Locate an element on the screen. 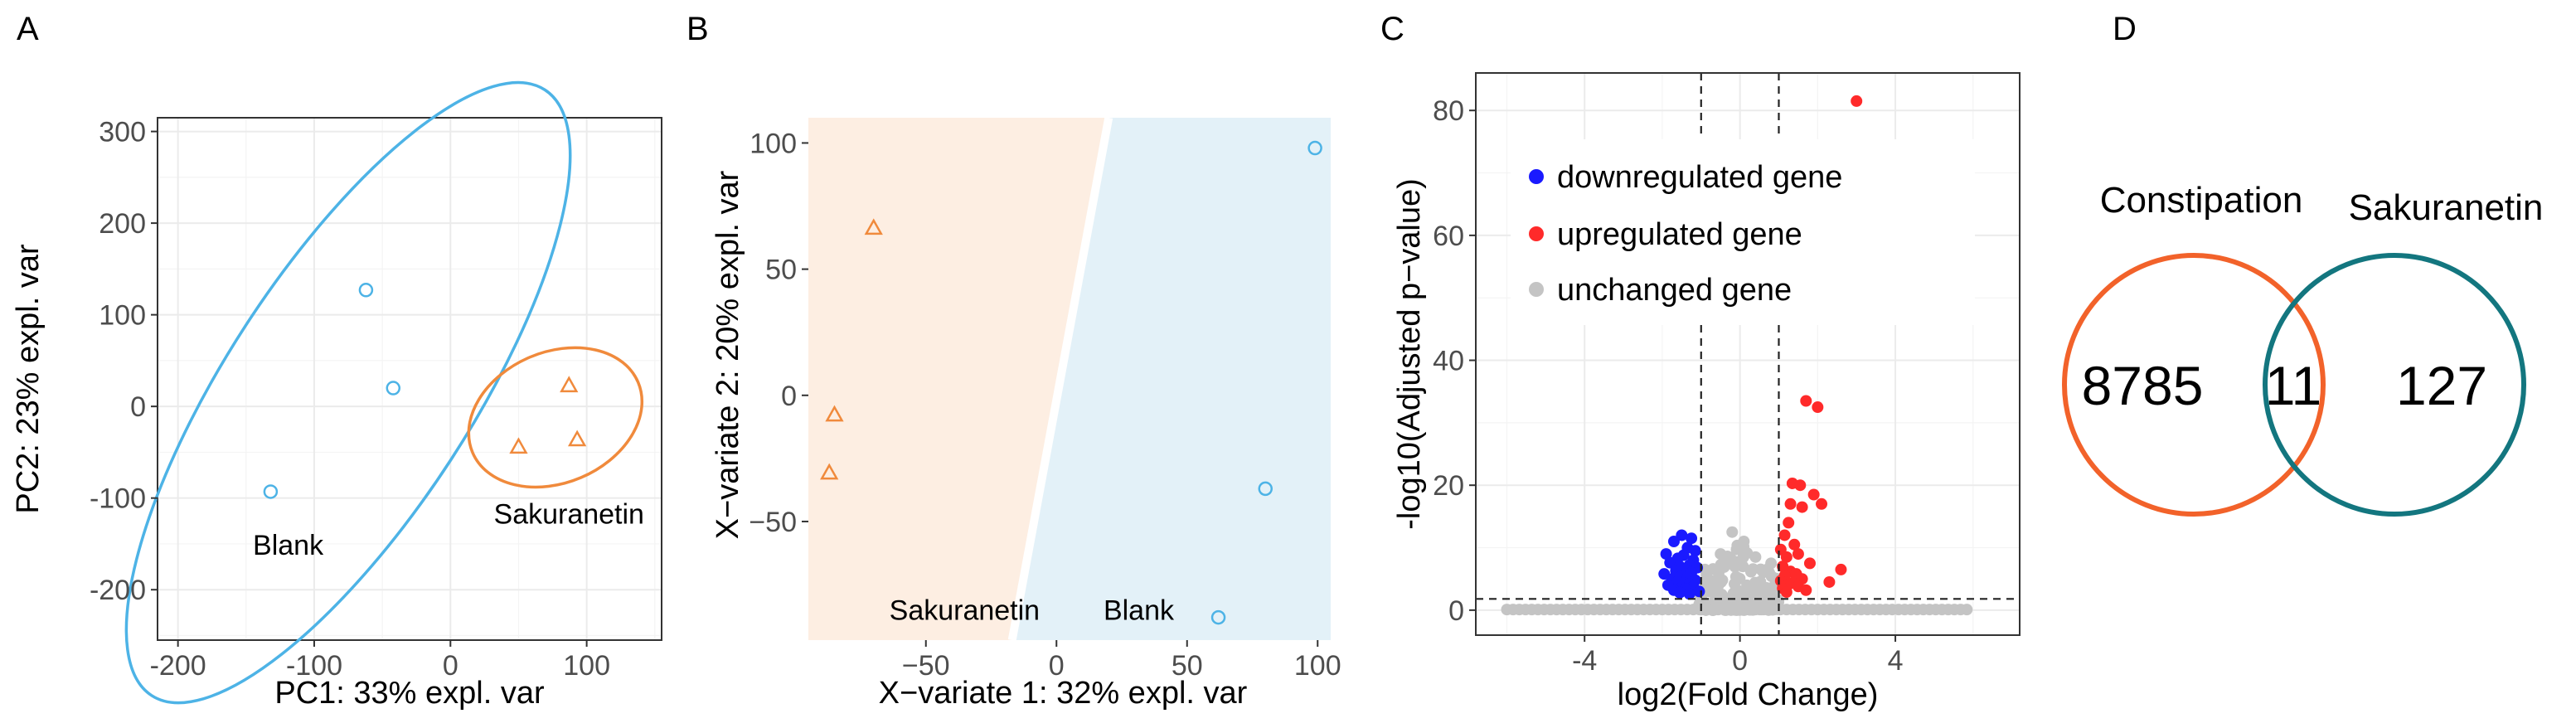  panel-b-x-axis-title: X−variate 1: 32% expl. var is located at coordinates (1063, 693).